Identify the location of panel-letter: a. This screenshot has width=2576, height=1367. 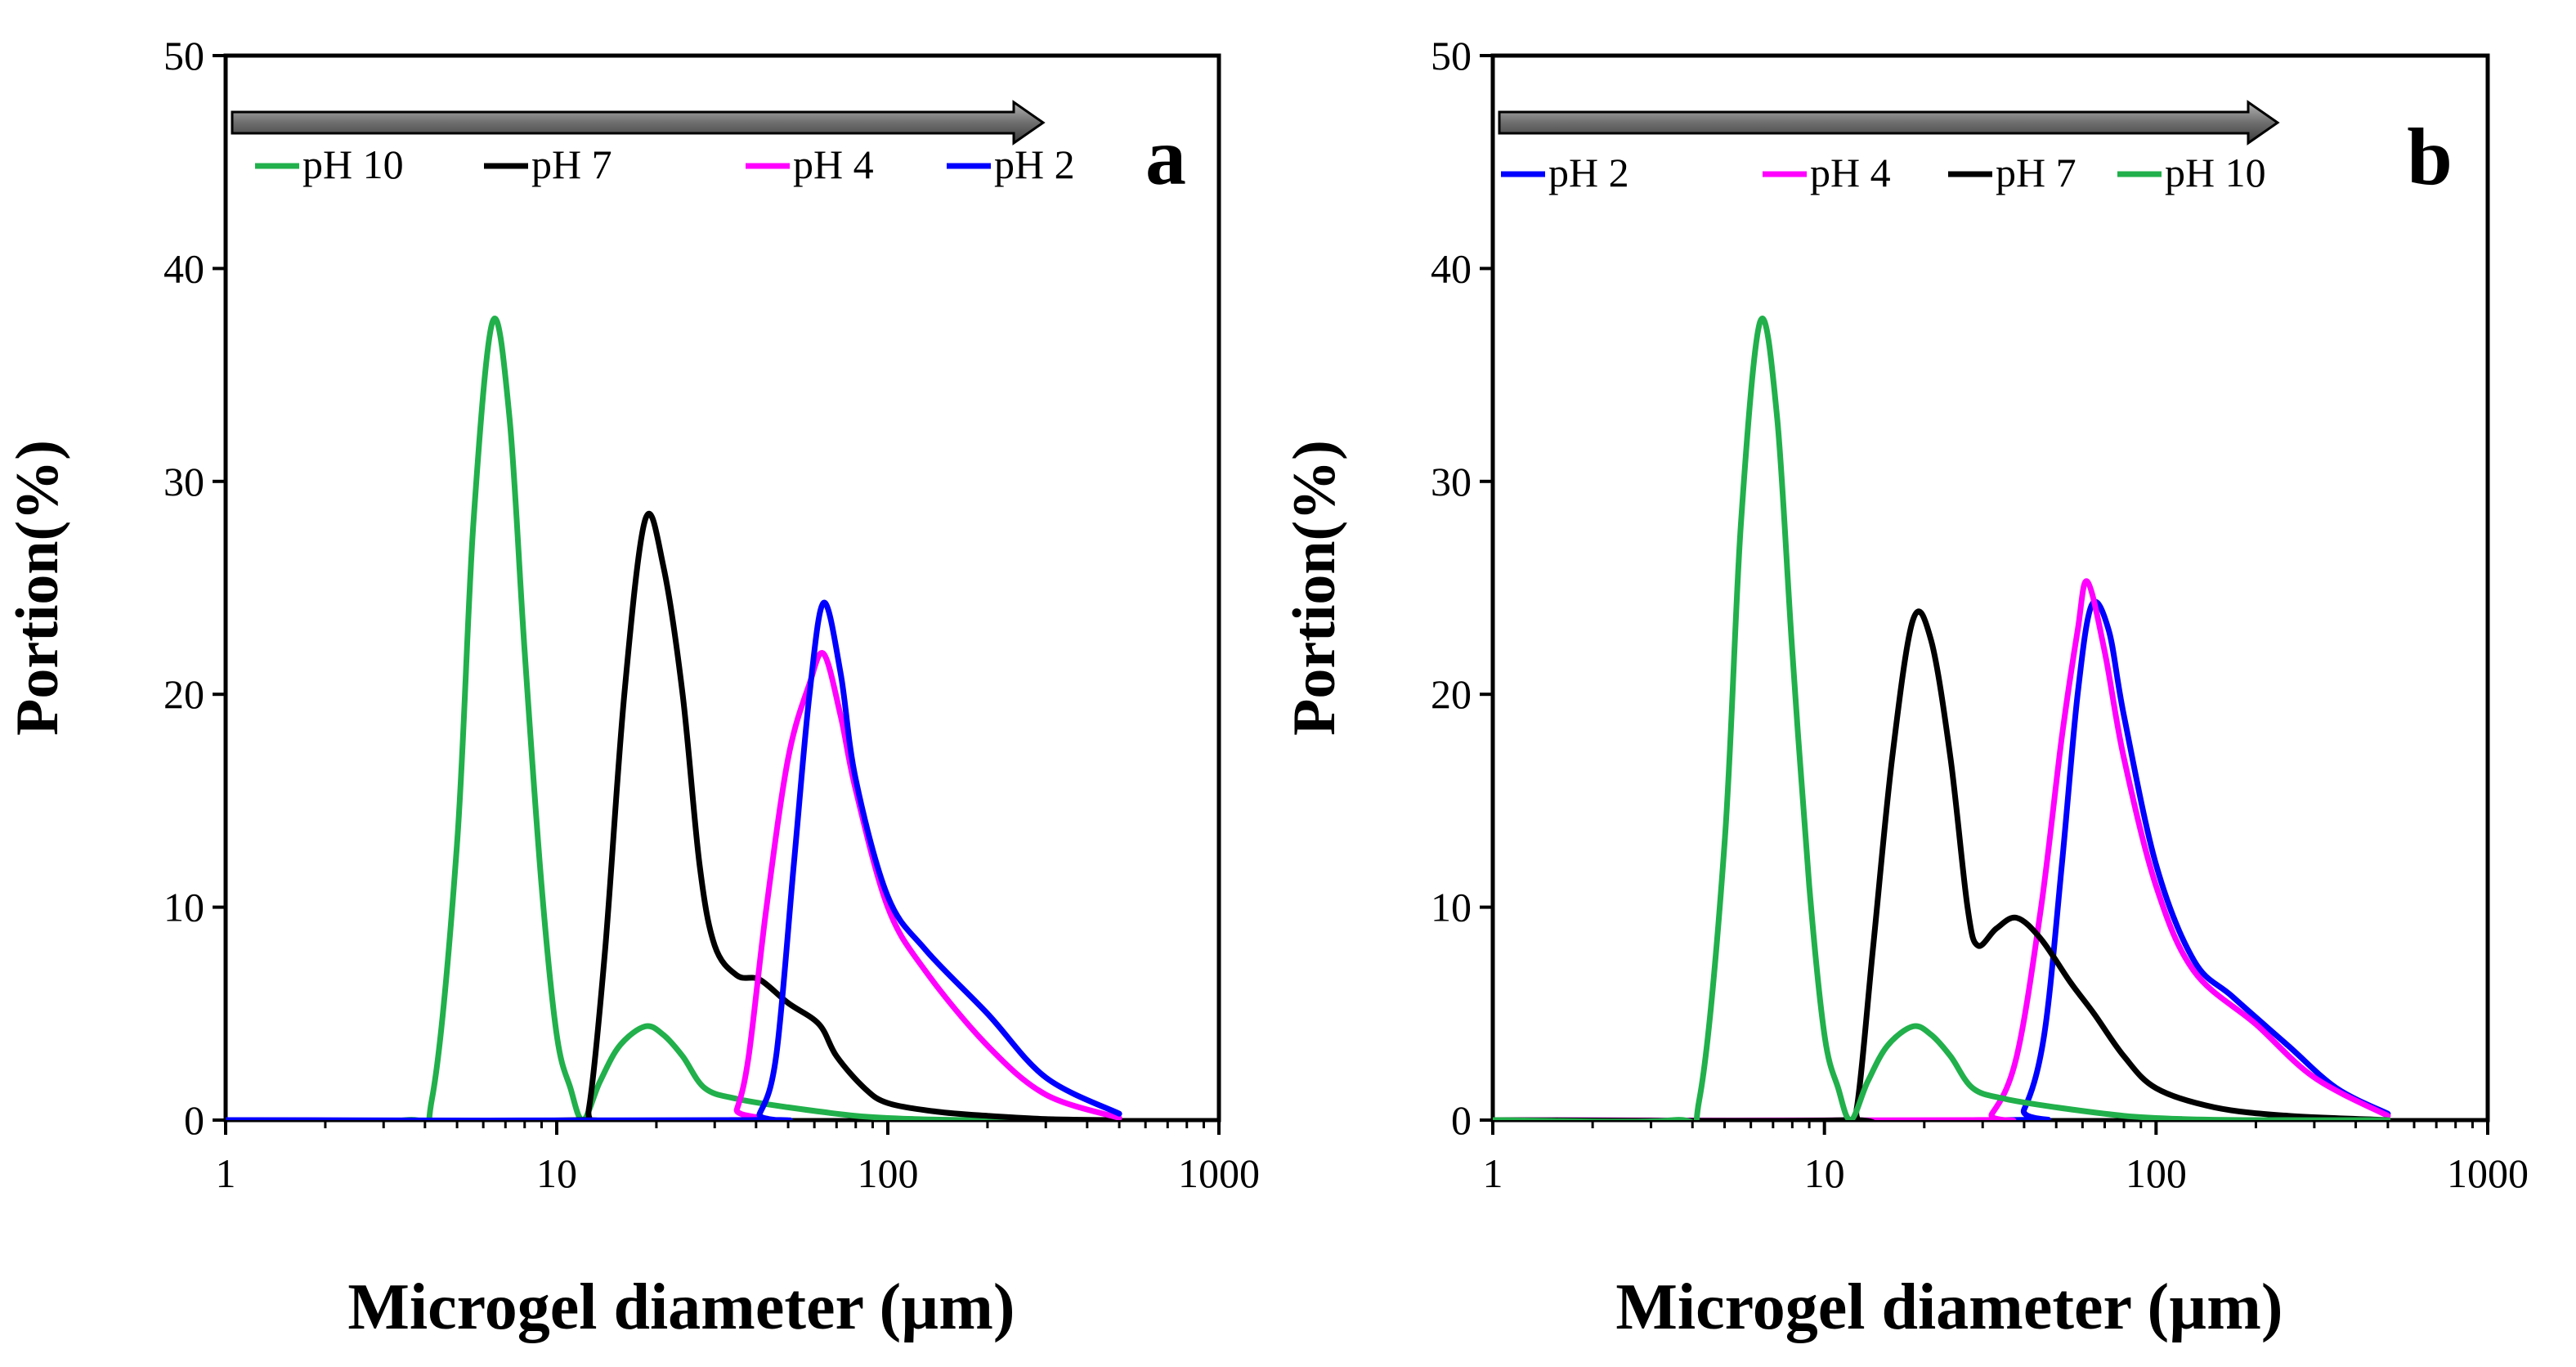
(1165, 156).